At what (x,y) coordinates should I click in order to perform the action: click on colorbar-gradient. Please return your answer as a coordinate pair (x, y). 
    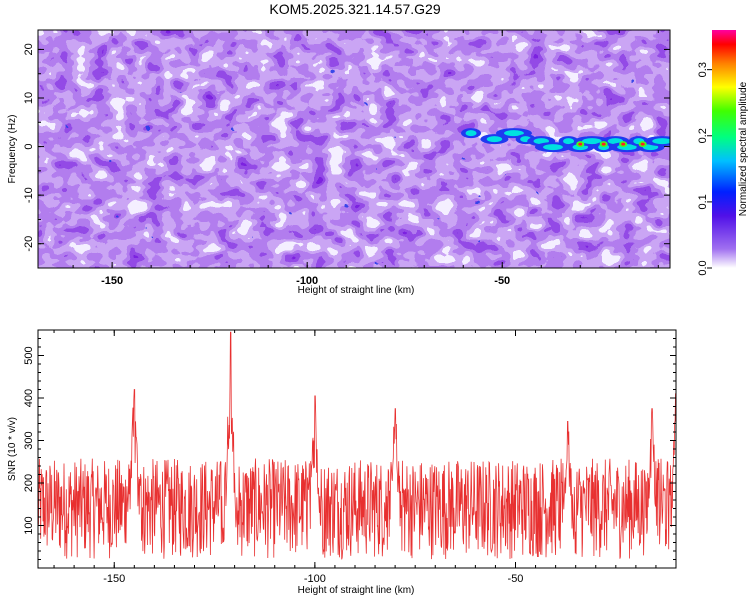
    Looking at the image, I should click on (724, 149).